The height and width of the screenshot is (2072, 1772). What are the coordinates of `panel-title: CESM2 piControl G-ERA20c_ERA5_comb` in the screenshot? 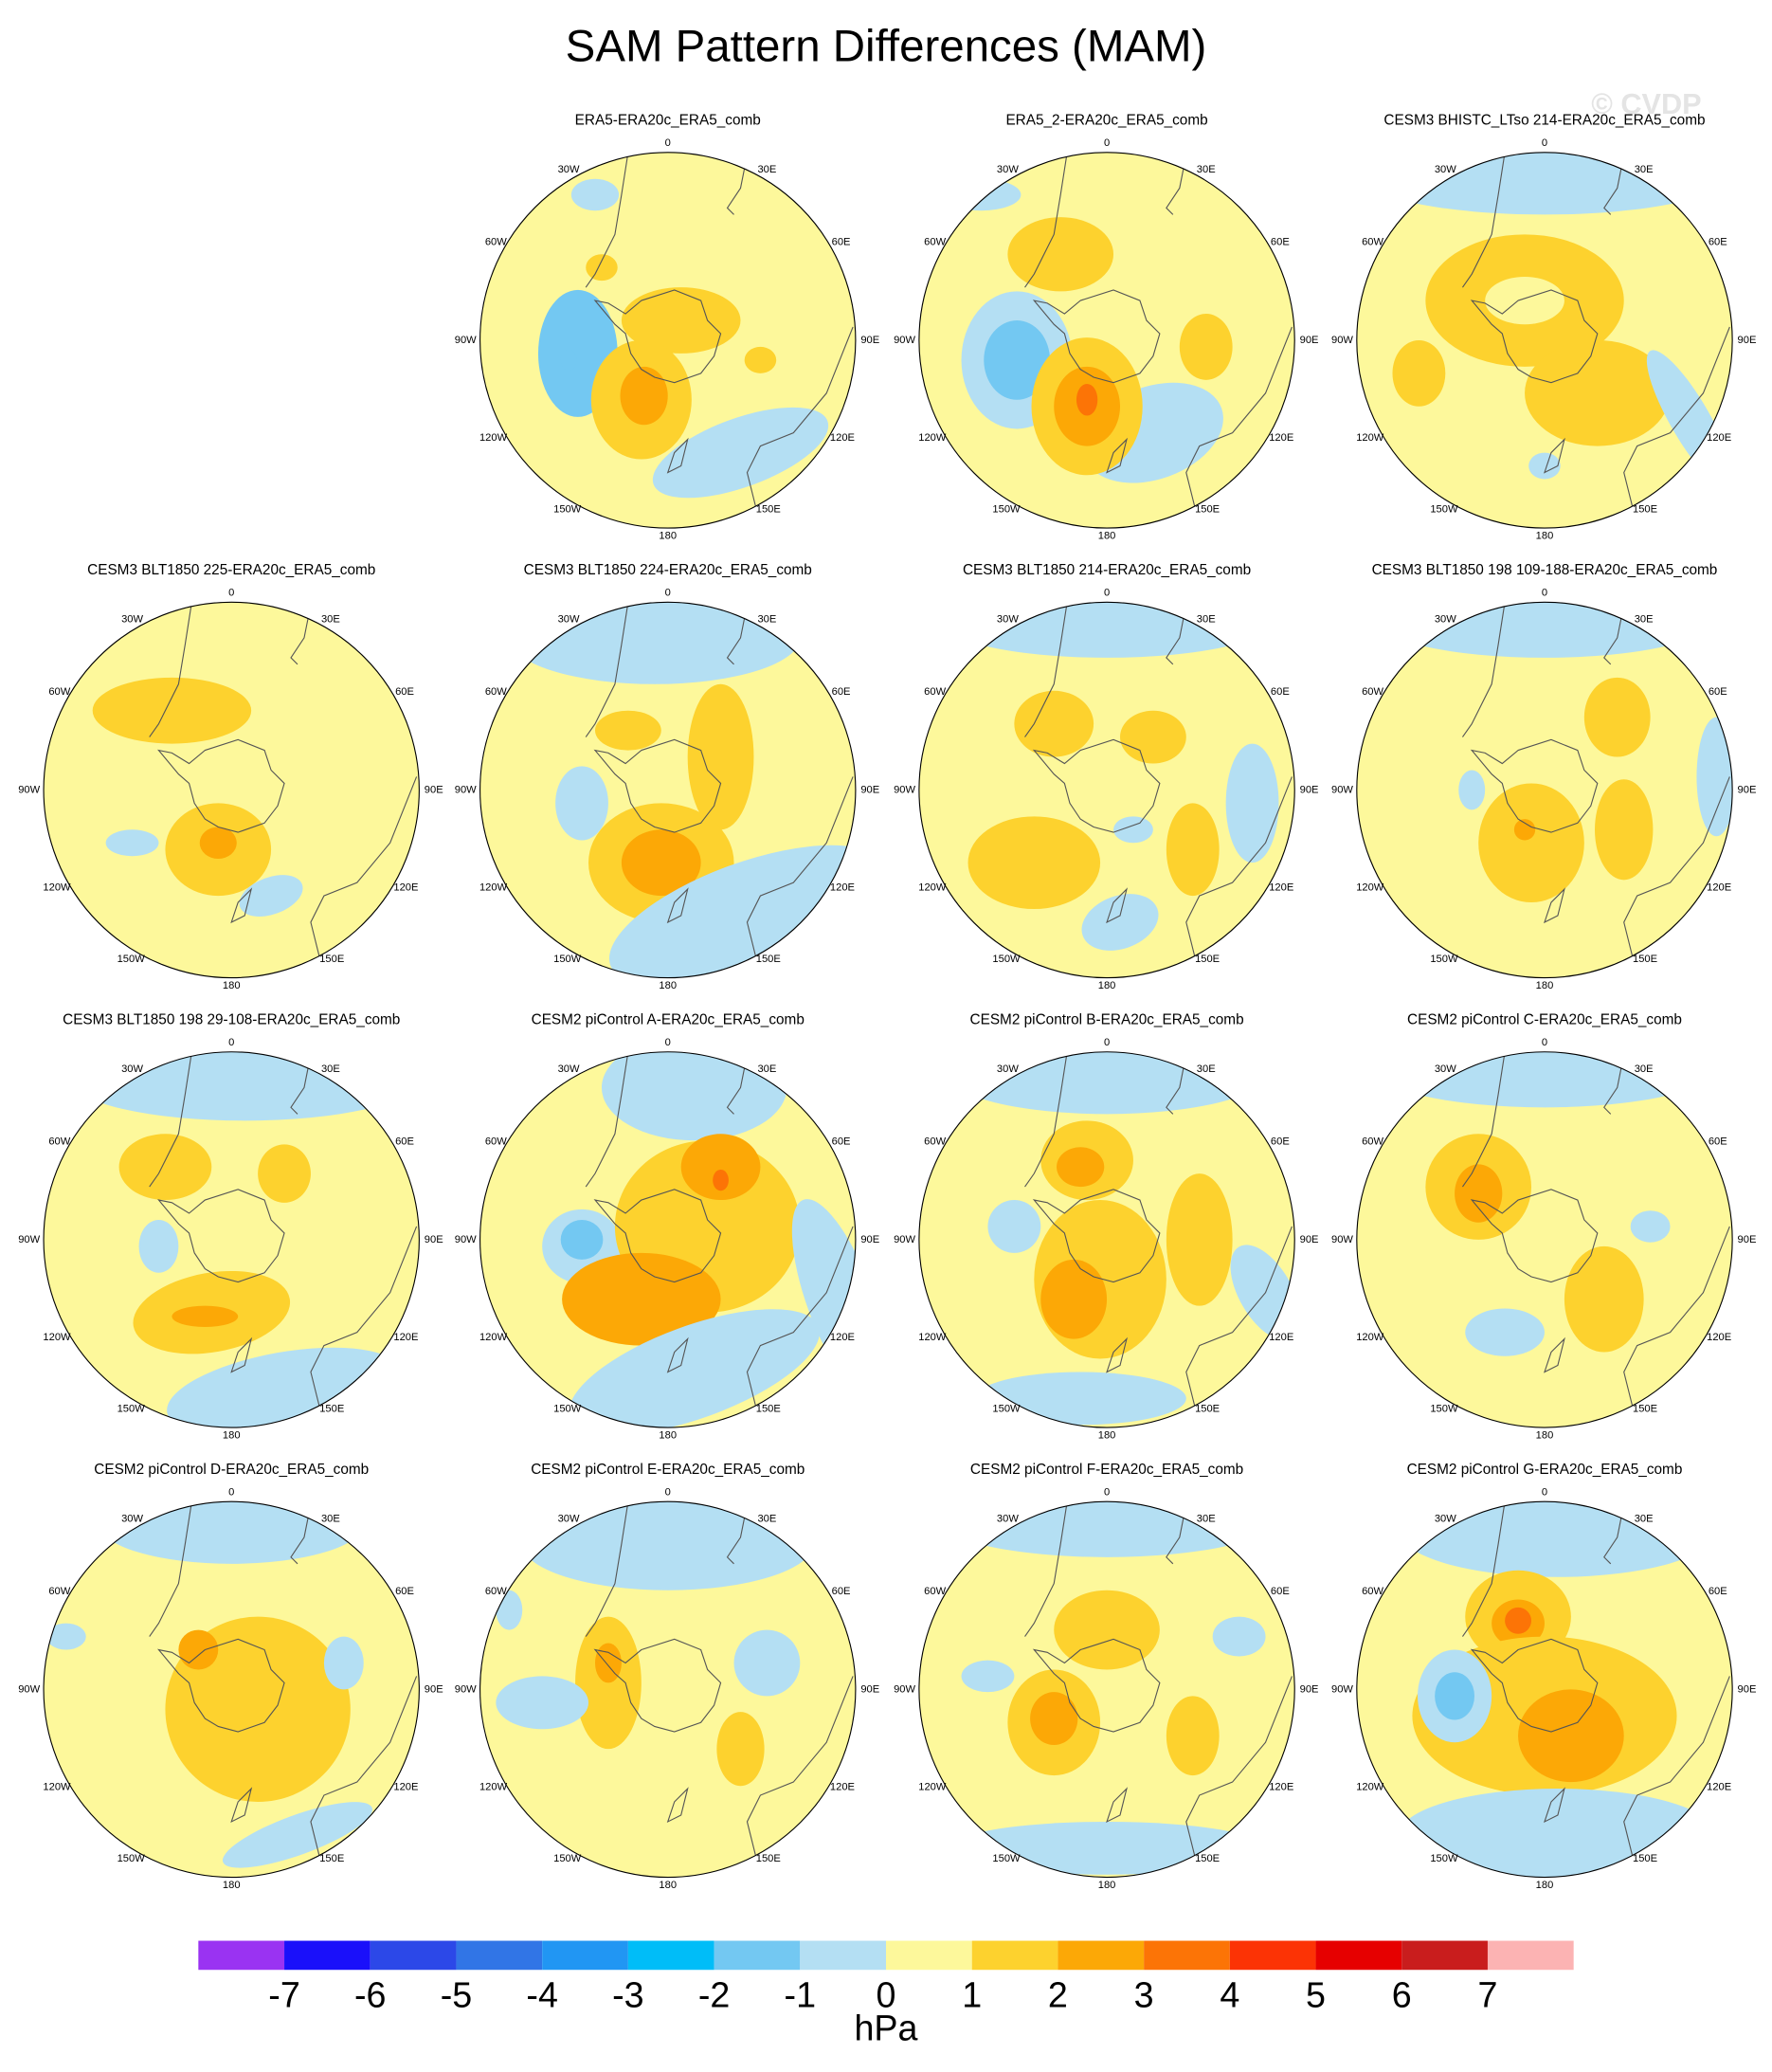 It's located at (1545, 1470).